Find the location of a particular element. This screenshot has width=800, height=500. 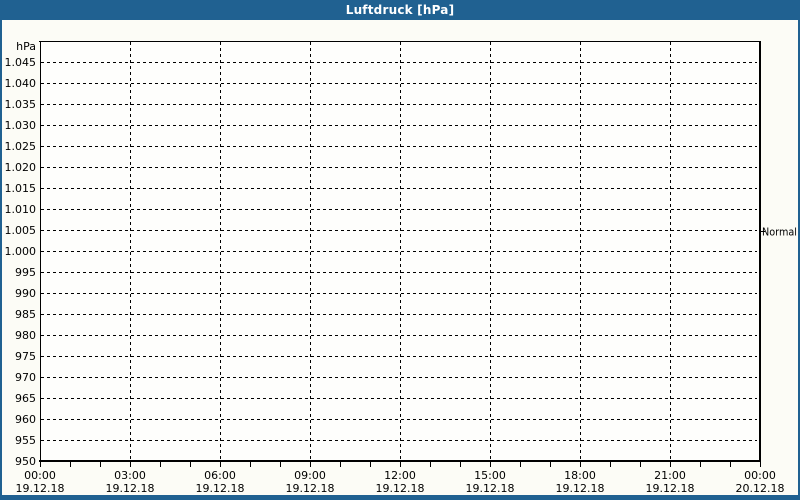

y-tick-label: 1.005 is located at coordinates (21, 230).